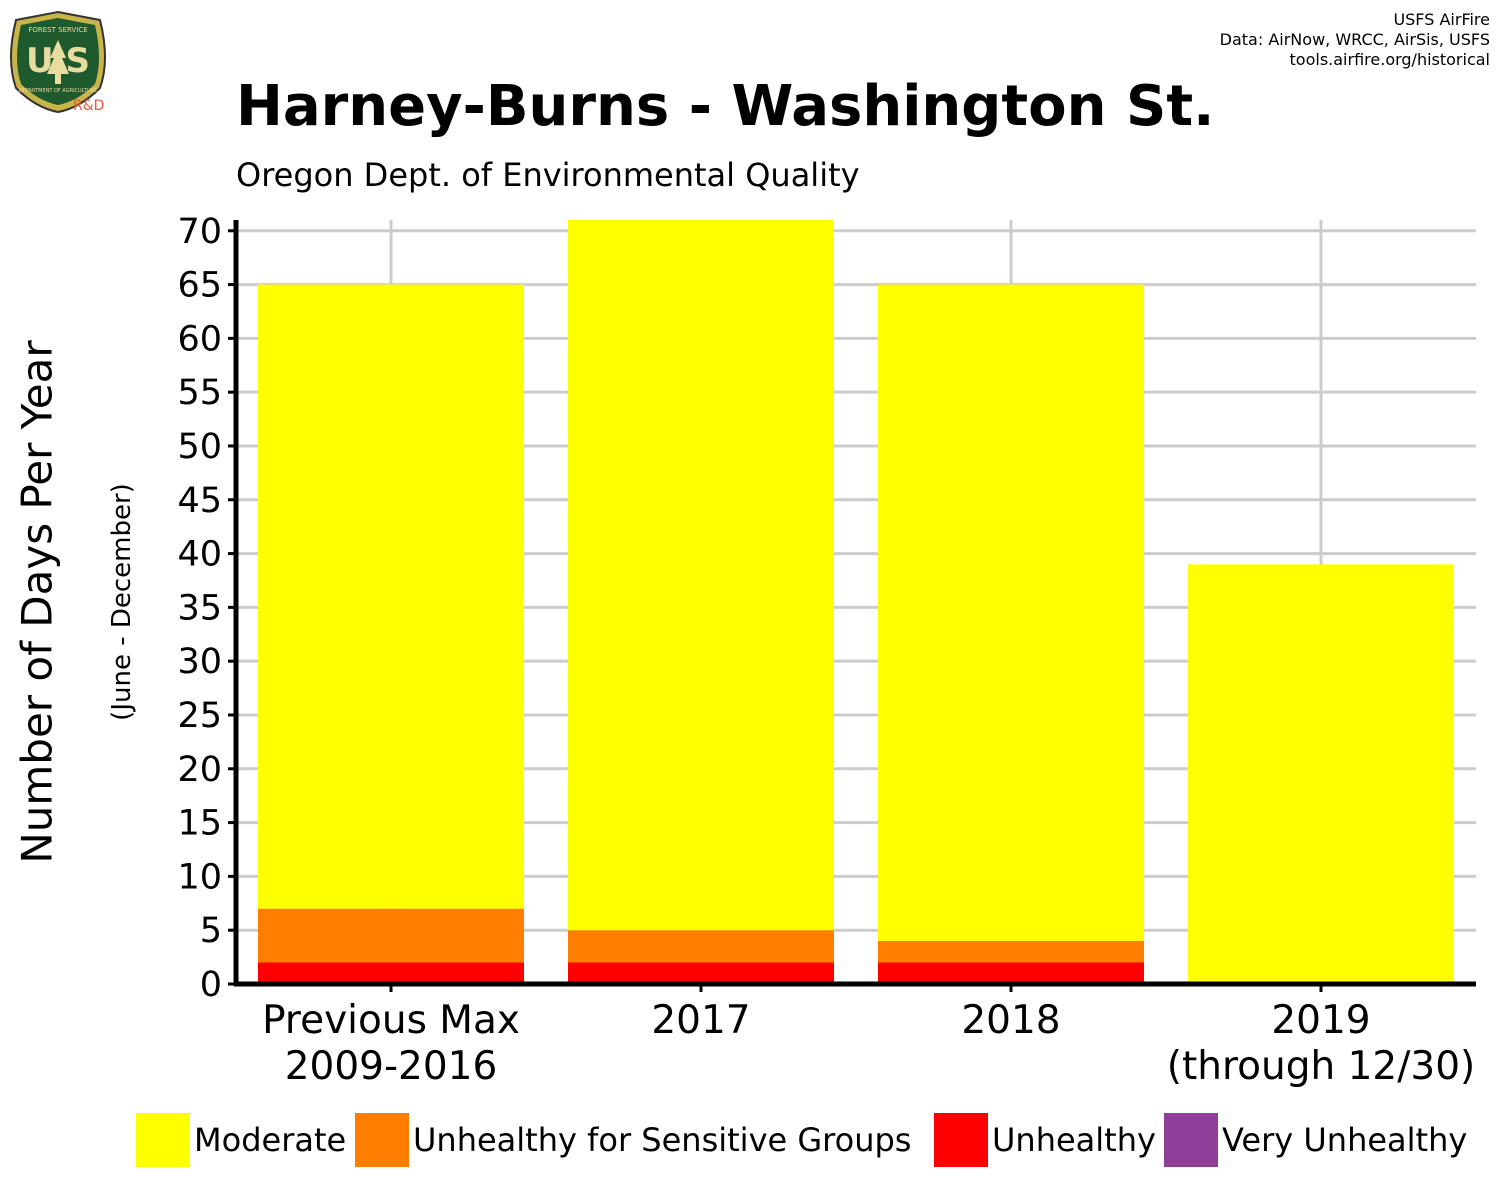 Image resolution: width=1500 pixels, height=1200 pixels. Describe the element at coordinates (1074, 1140) in the screenshot. I see `legend-label-unhealthy: Unhealthy` at that location.